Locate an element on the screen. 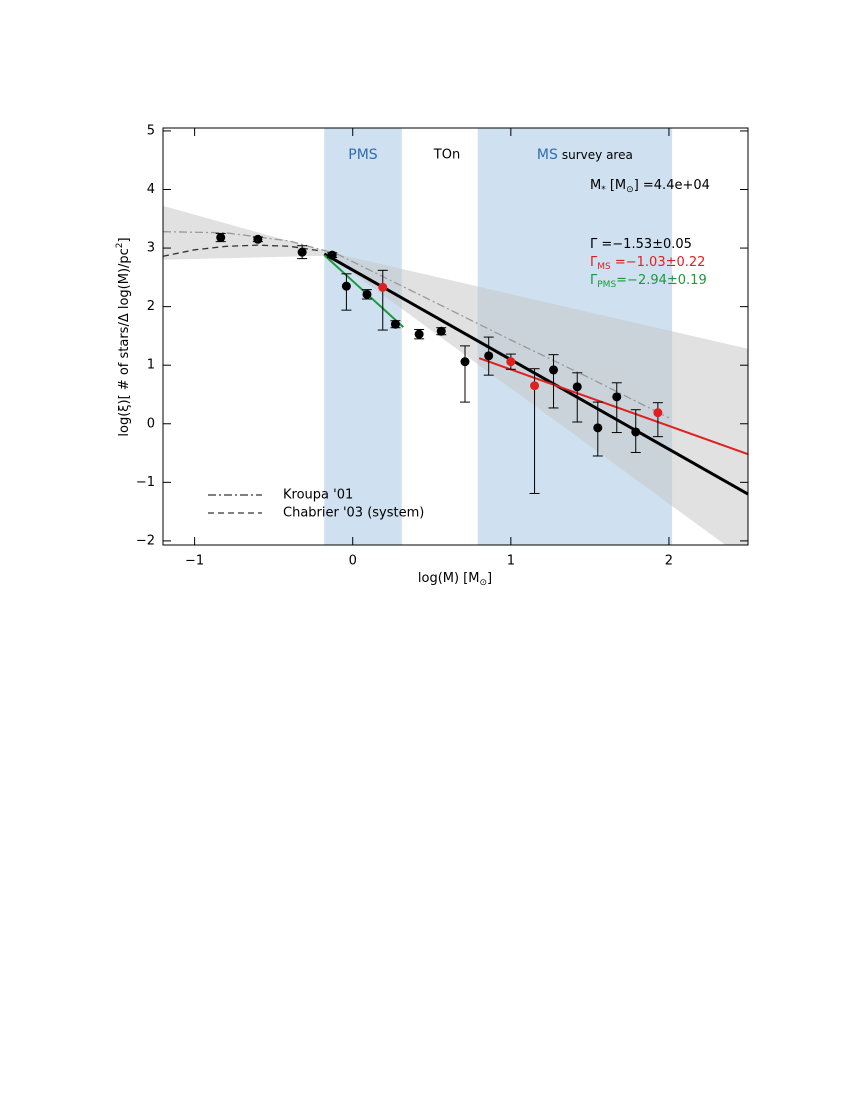 This screenshot has width=850, height=1100. y-tick-label: 5 is located at coordinates (151, 130).